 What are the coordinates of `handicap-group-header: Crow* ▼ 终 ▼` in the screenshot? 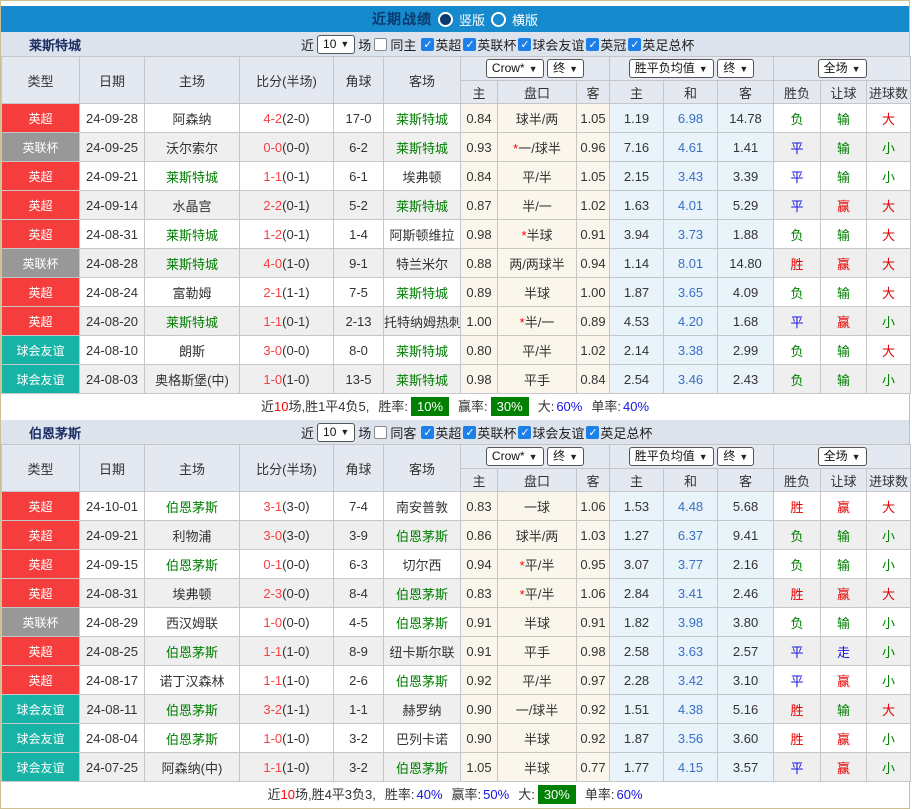 It's located at (535, 68).